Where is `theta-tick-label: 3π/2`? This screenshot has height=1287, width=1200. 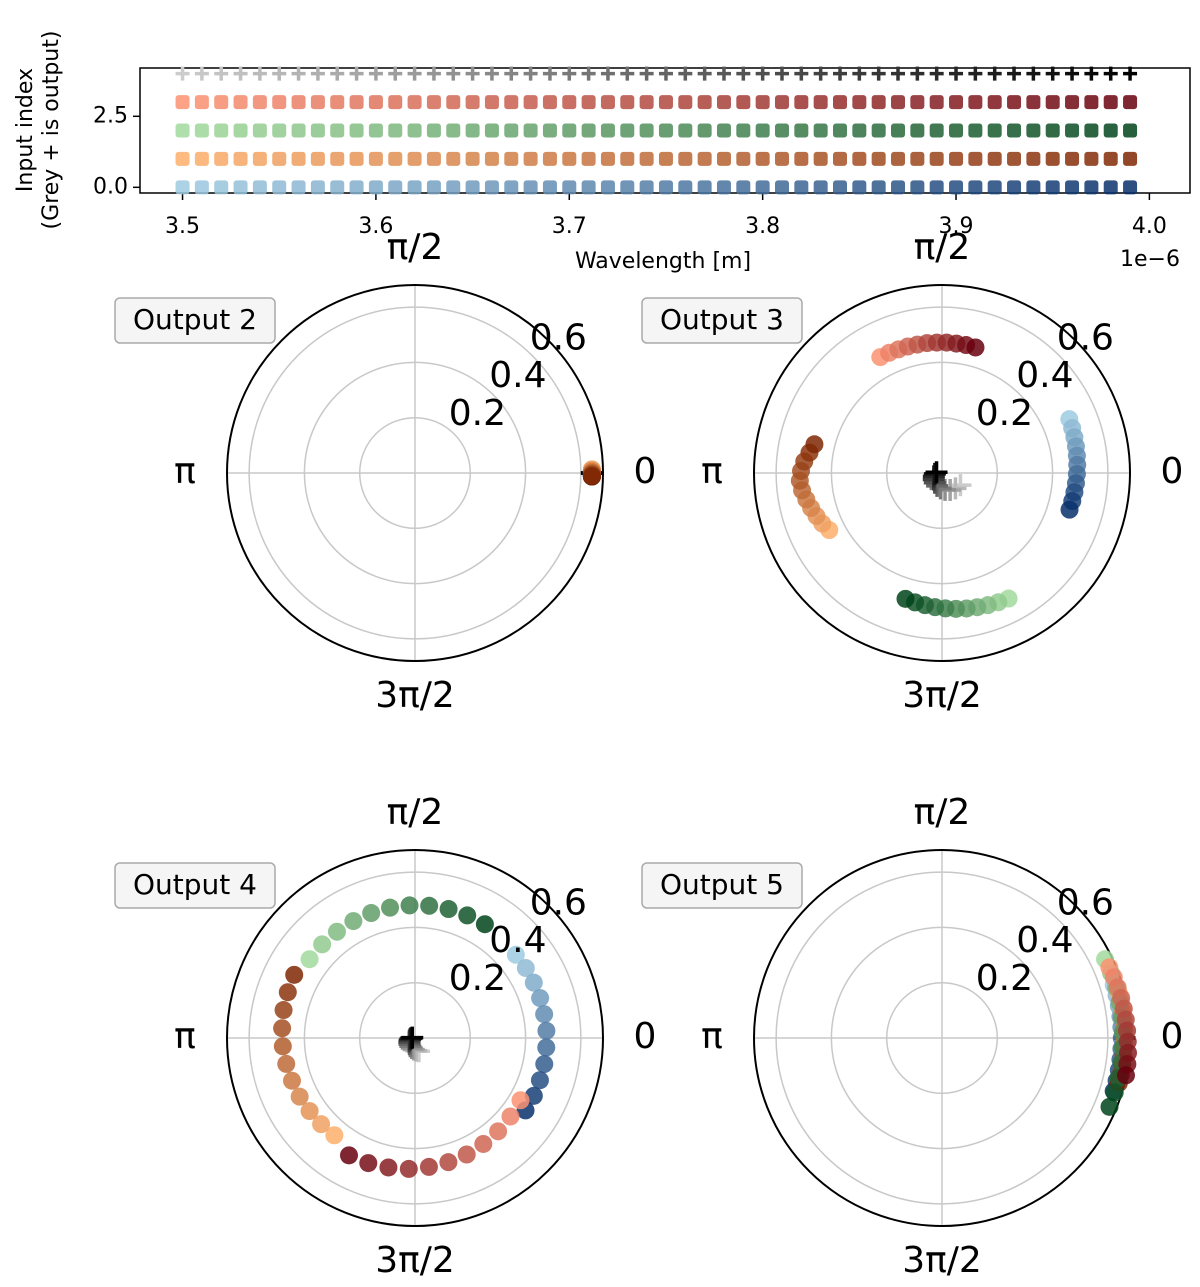 theta-tick-label: 3π/2 is located at coordinates (415, 1260).